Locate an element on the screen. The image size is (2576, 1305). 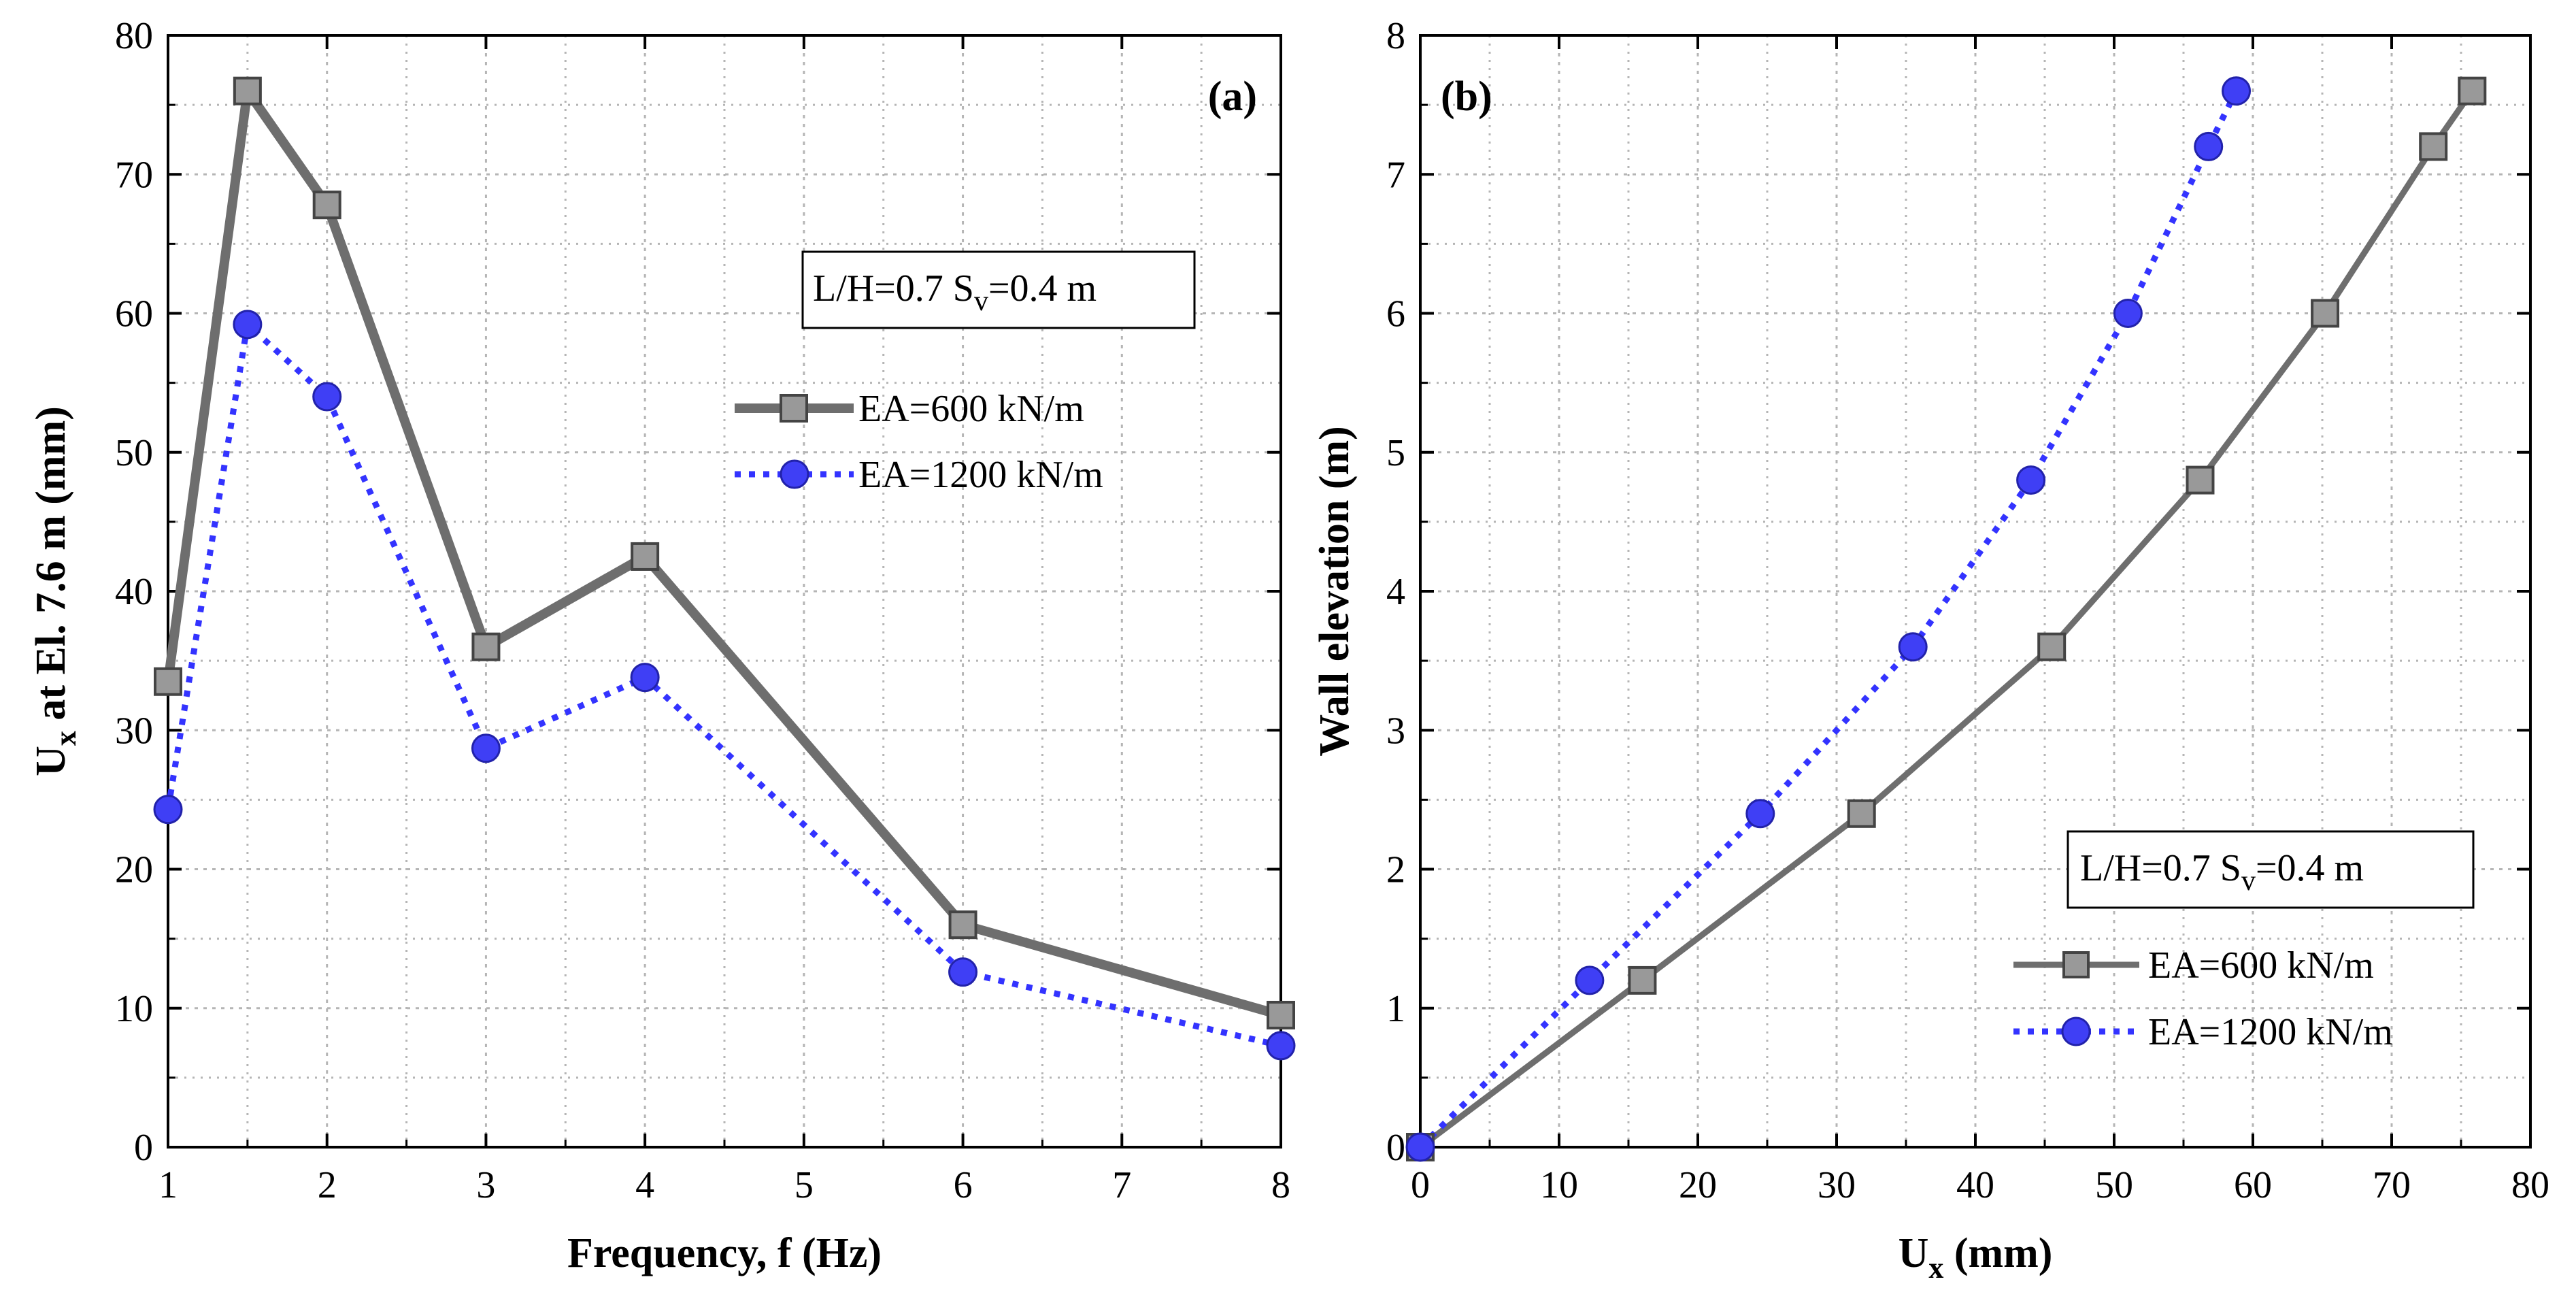
x-tick-label-a: 8 is located at coordinates (1280, 1185).